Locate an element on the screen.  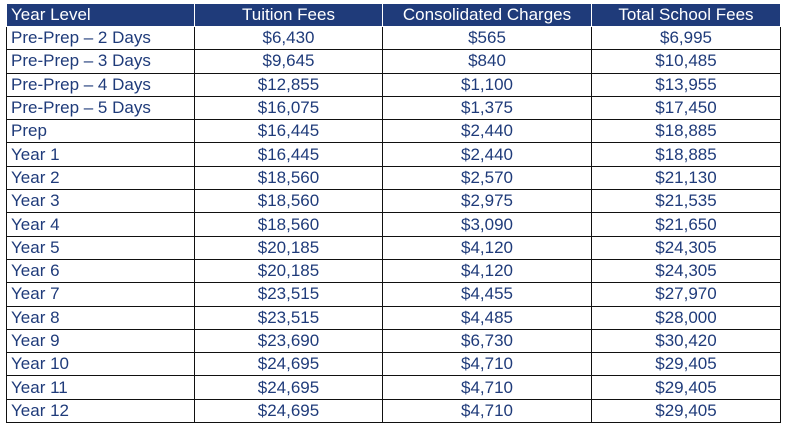
year-level-cell: Year 10 is located at coordinates (100, 364).